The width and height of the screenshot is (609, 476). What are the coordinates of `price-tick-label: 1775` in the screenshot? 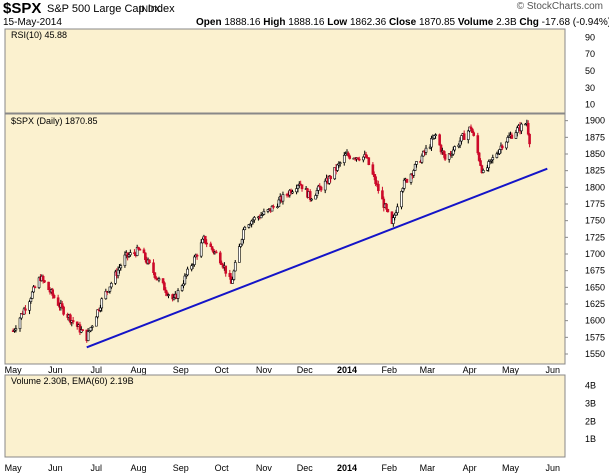 It's located at (595, 204).